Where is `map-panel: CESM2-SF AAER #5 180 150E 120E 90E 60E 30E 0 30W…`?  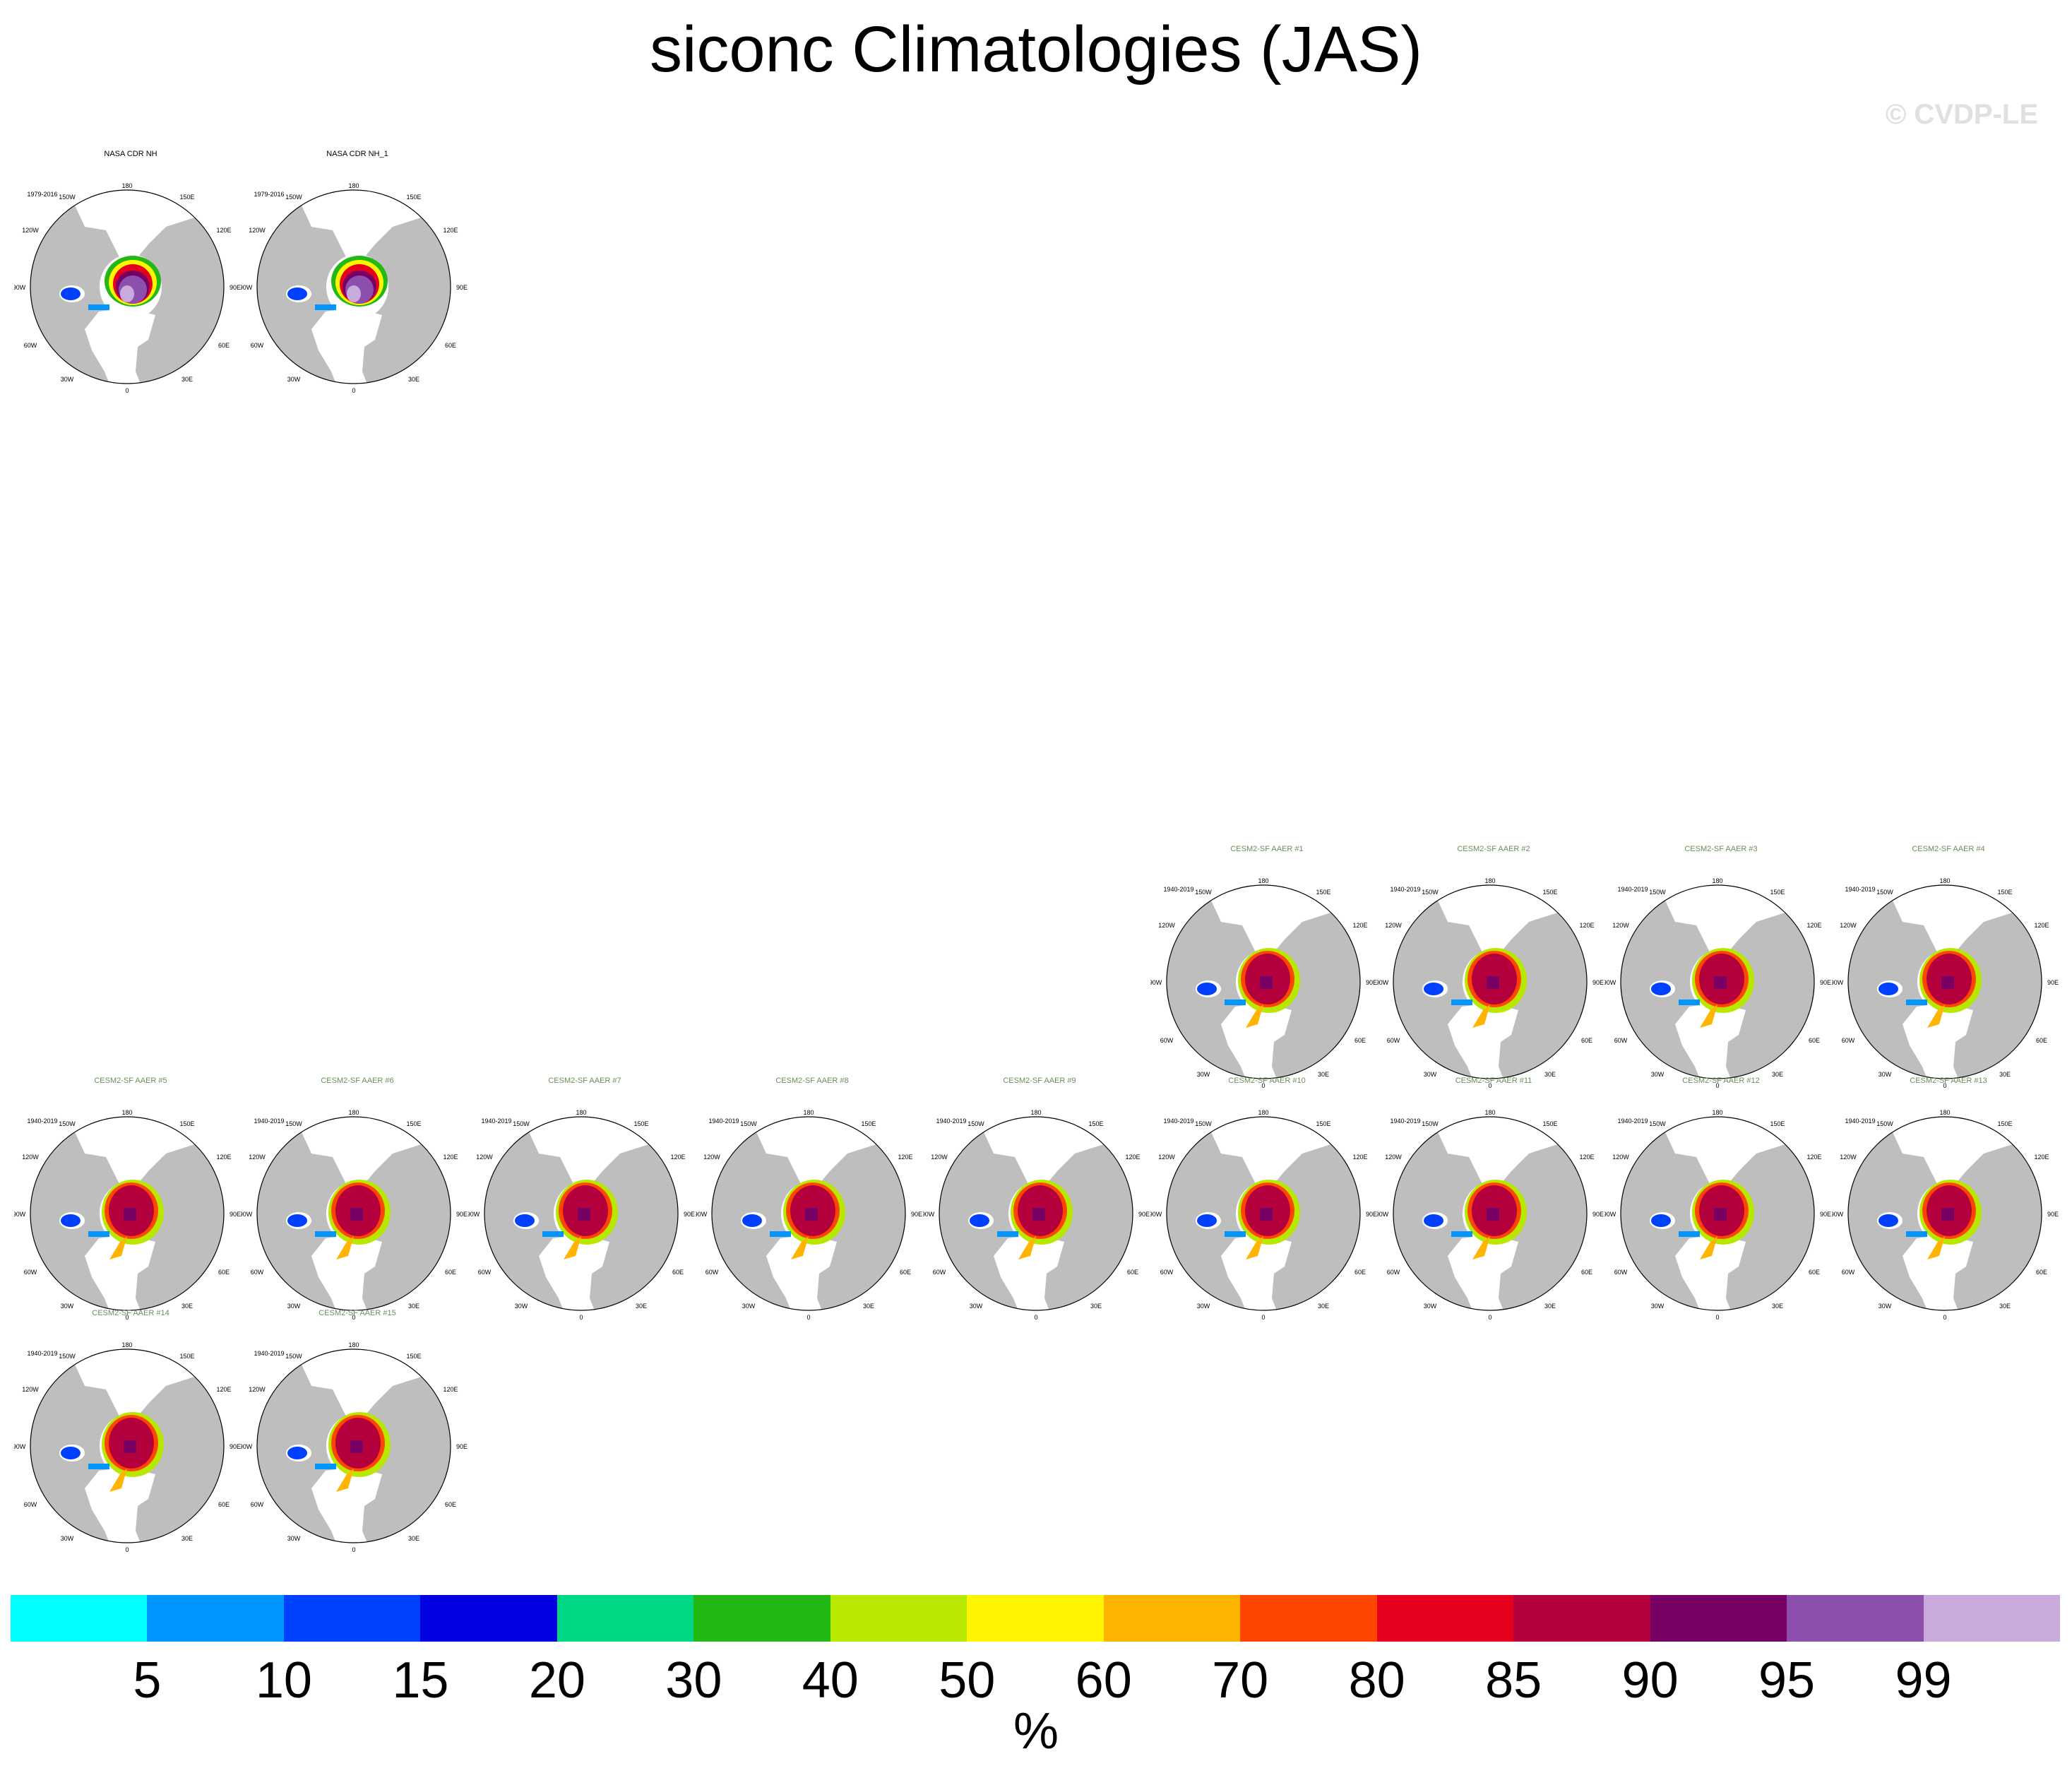 map-panel: CESM2-SF AAER #5 180 150E 120E 90E 60E 30E 0 30W… is located at coordinates (130, 1200).